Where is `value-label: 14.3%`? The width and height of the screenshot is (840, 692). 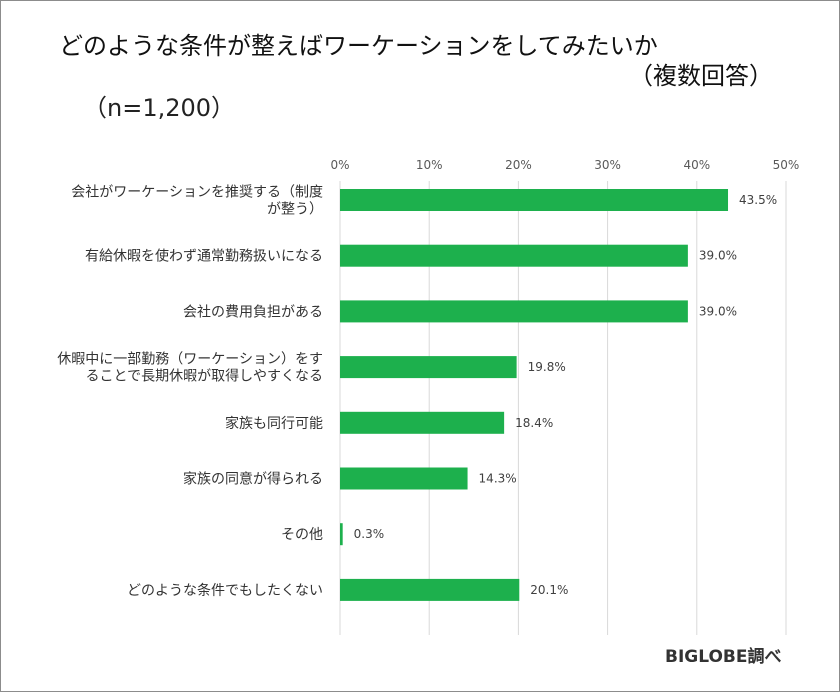 value-label: 14.3% is located at coordinates (498, 479).